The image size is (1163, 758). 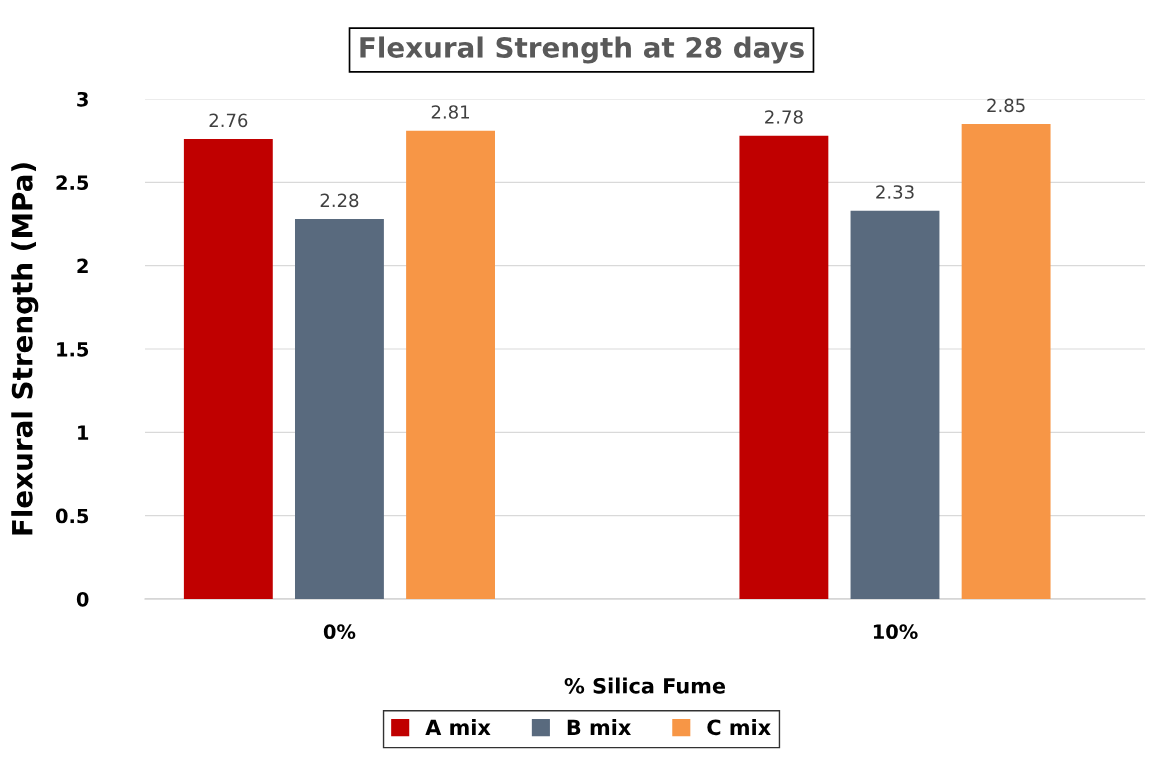 I want to click on legend-label: A mix, so click(x=458, y=727).